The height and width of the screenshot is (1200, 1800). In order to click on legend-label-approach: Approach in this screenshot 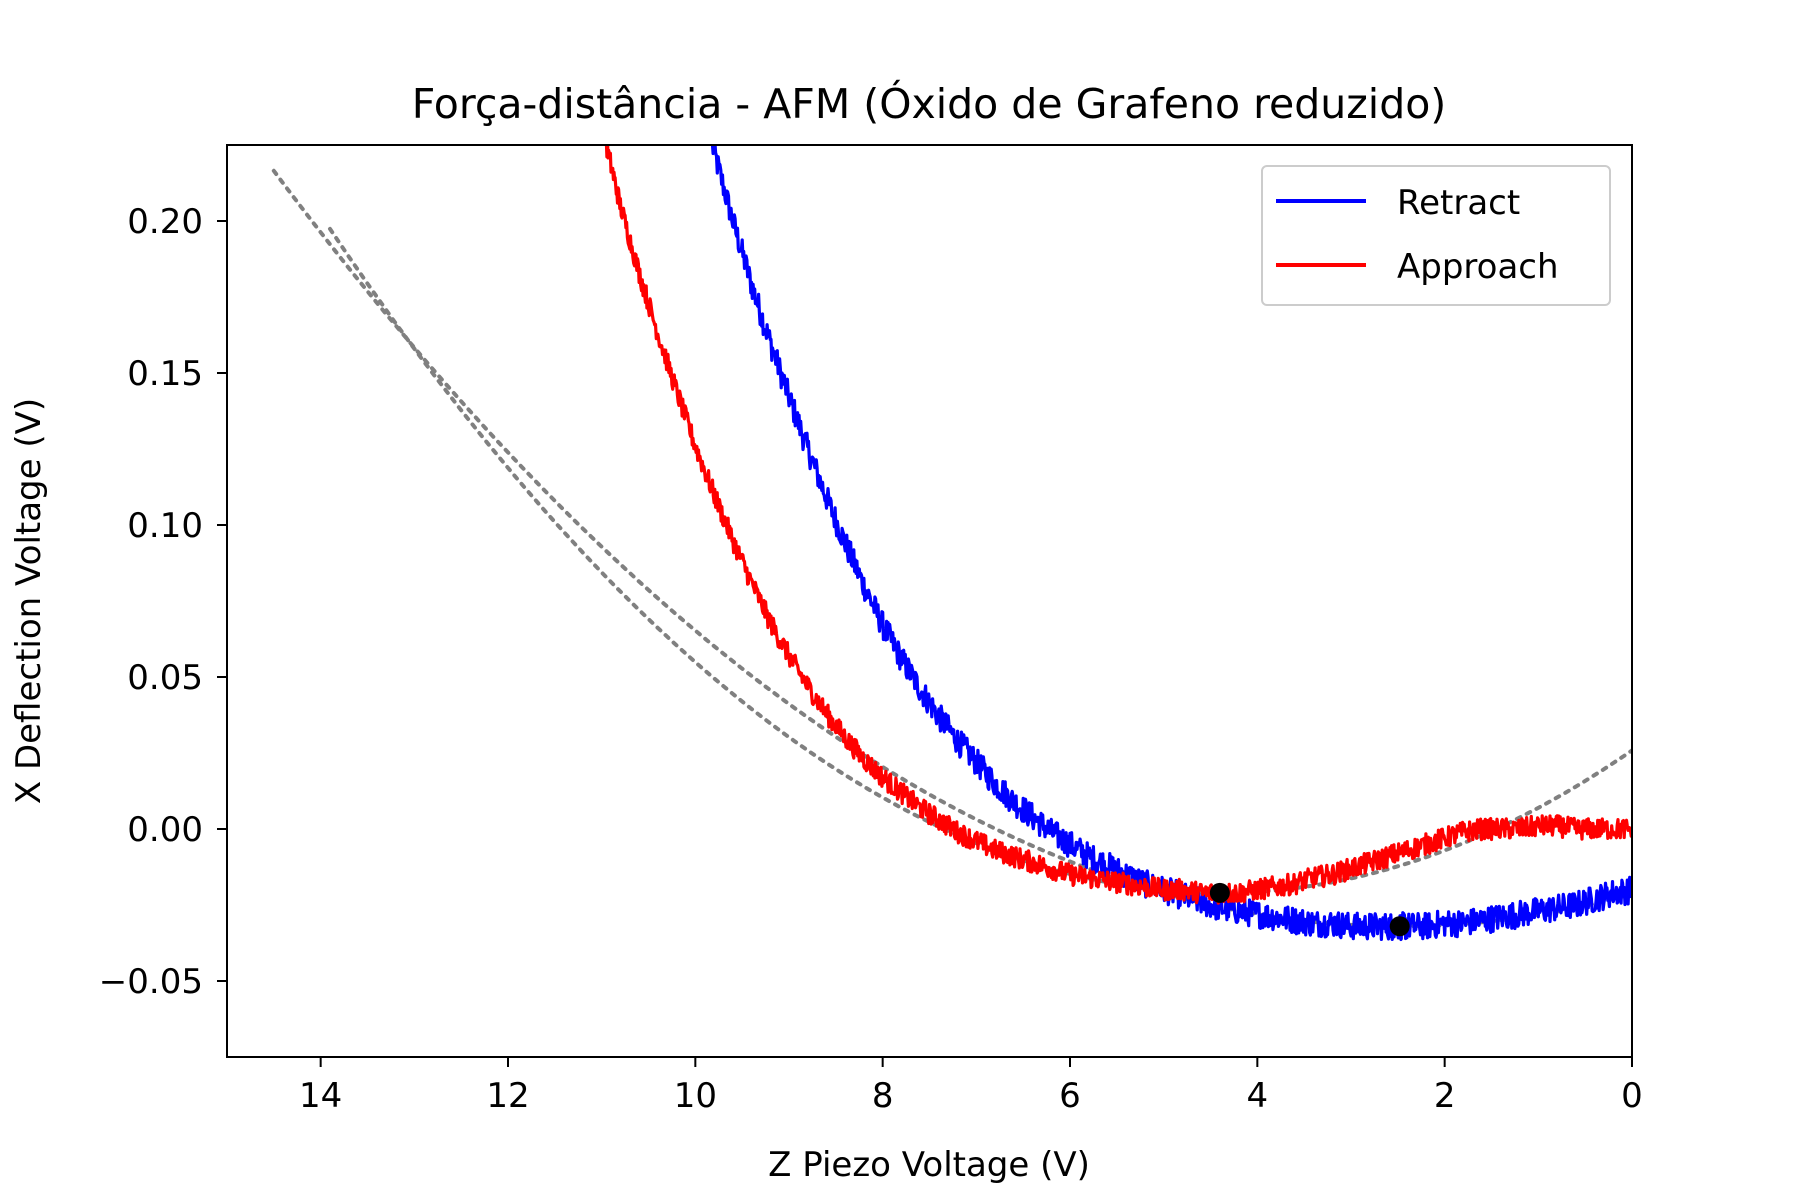, I will do `click(1478, 267)`.